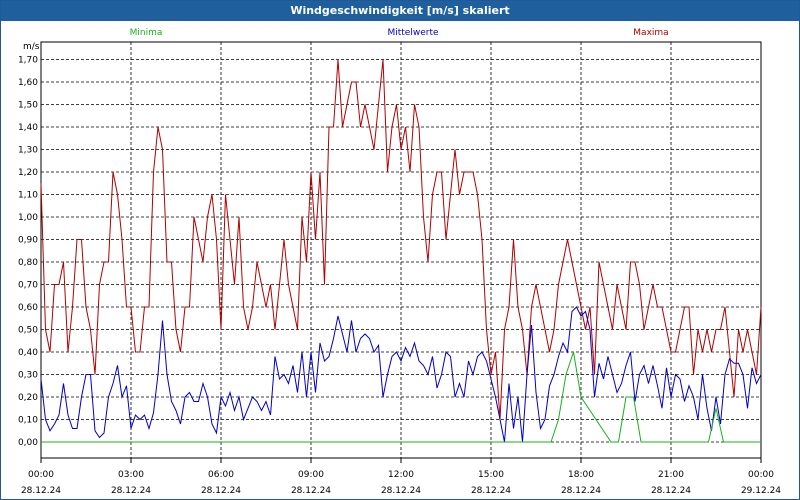 The image size is (800, 500). Describe the element at coordinates (28, 331) in the screenshot. I see `y-tick-label: 0,50` at that location.